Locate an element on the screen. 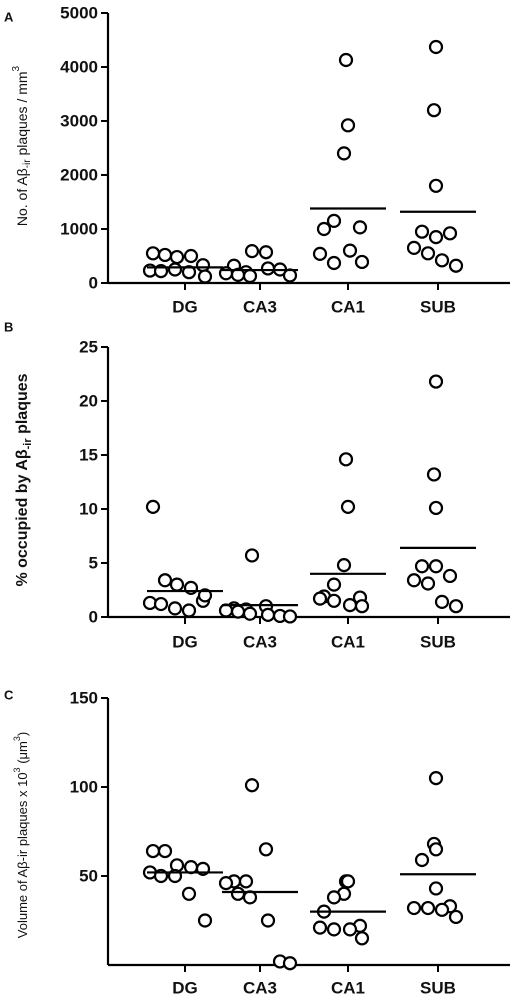 The image size is (519, 1000). panel-letter: C is located at coordinates (9, 695).